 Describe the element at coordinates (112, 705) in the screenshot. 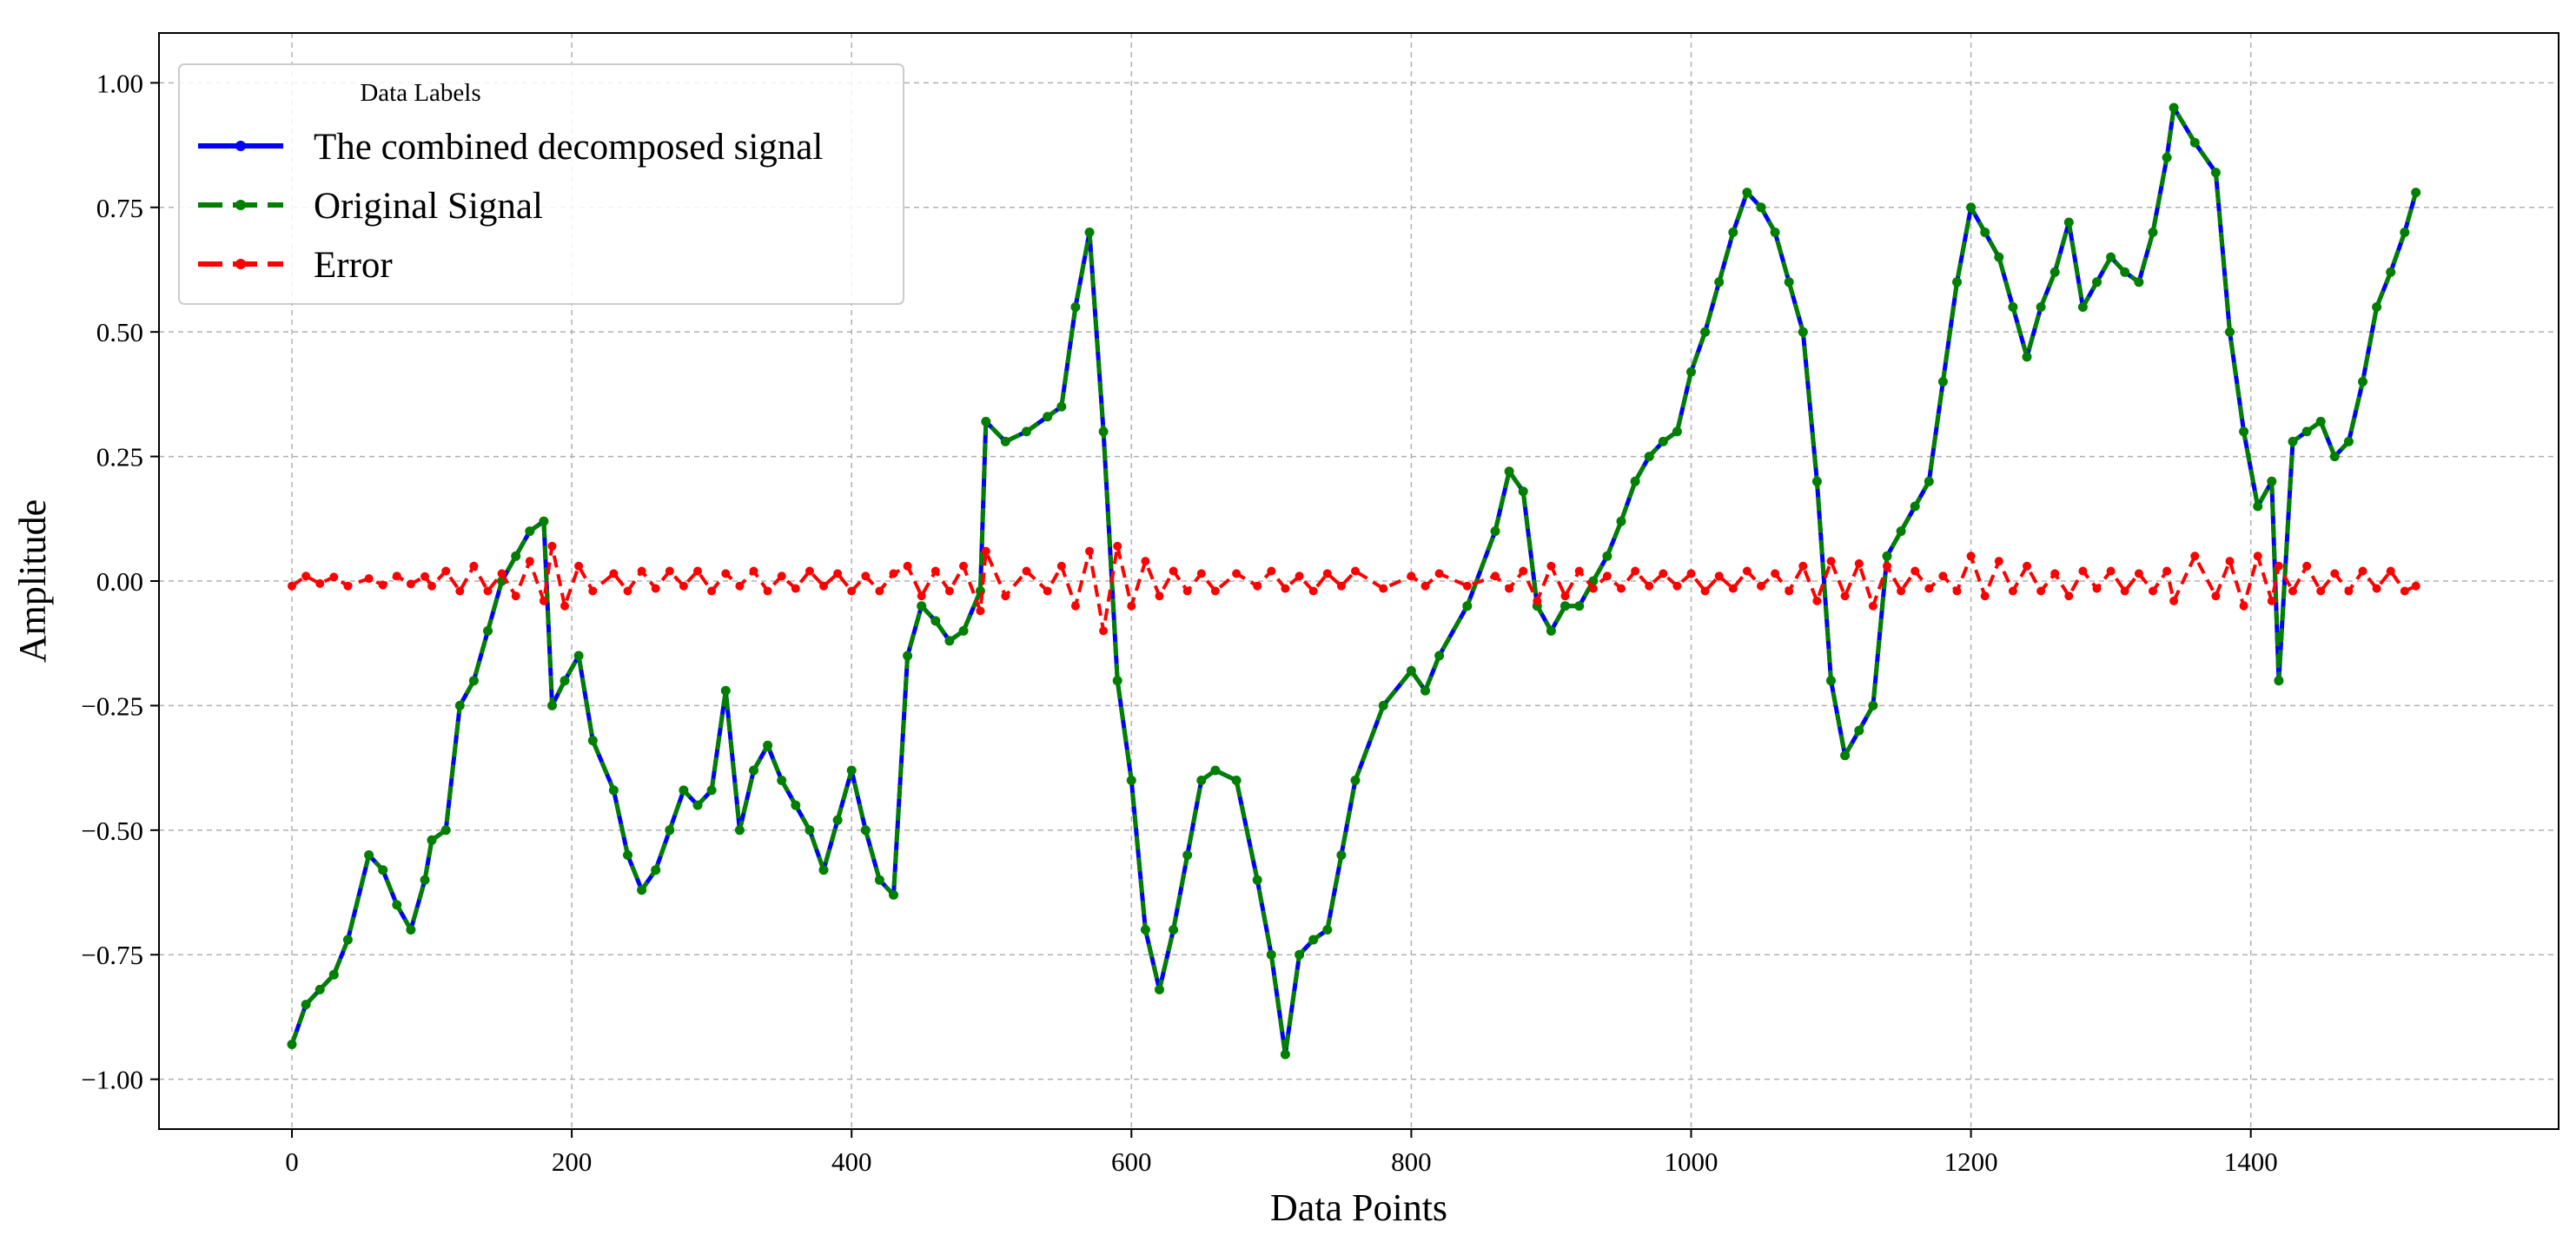

I see `y-tick-label: −0.25` at that location.